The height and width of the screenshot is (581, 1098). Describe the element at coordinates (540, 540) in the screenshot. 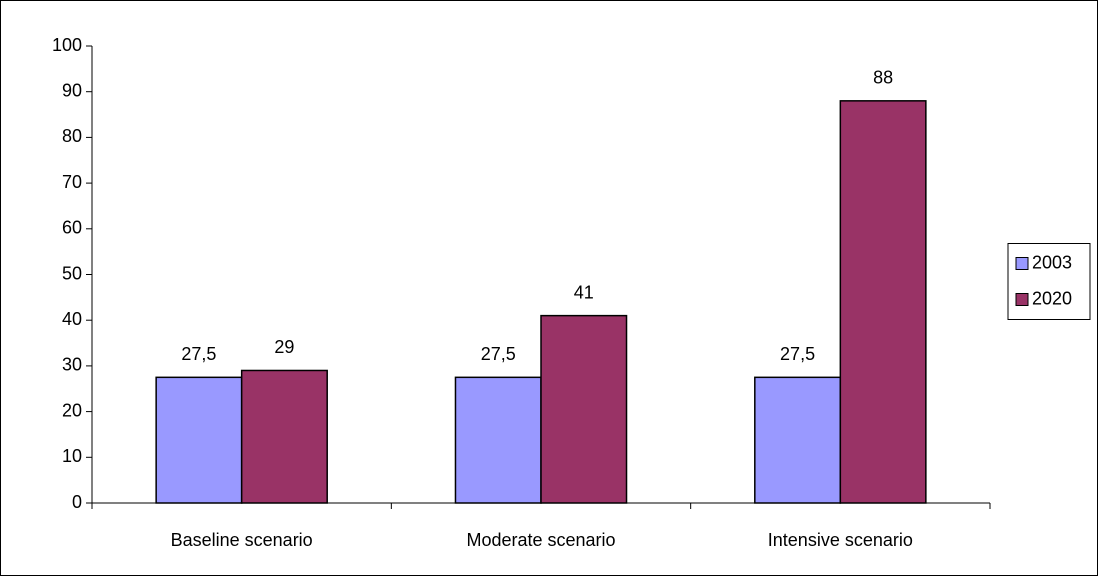

I see `x-tick-label: Moderate scenario` at that location.